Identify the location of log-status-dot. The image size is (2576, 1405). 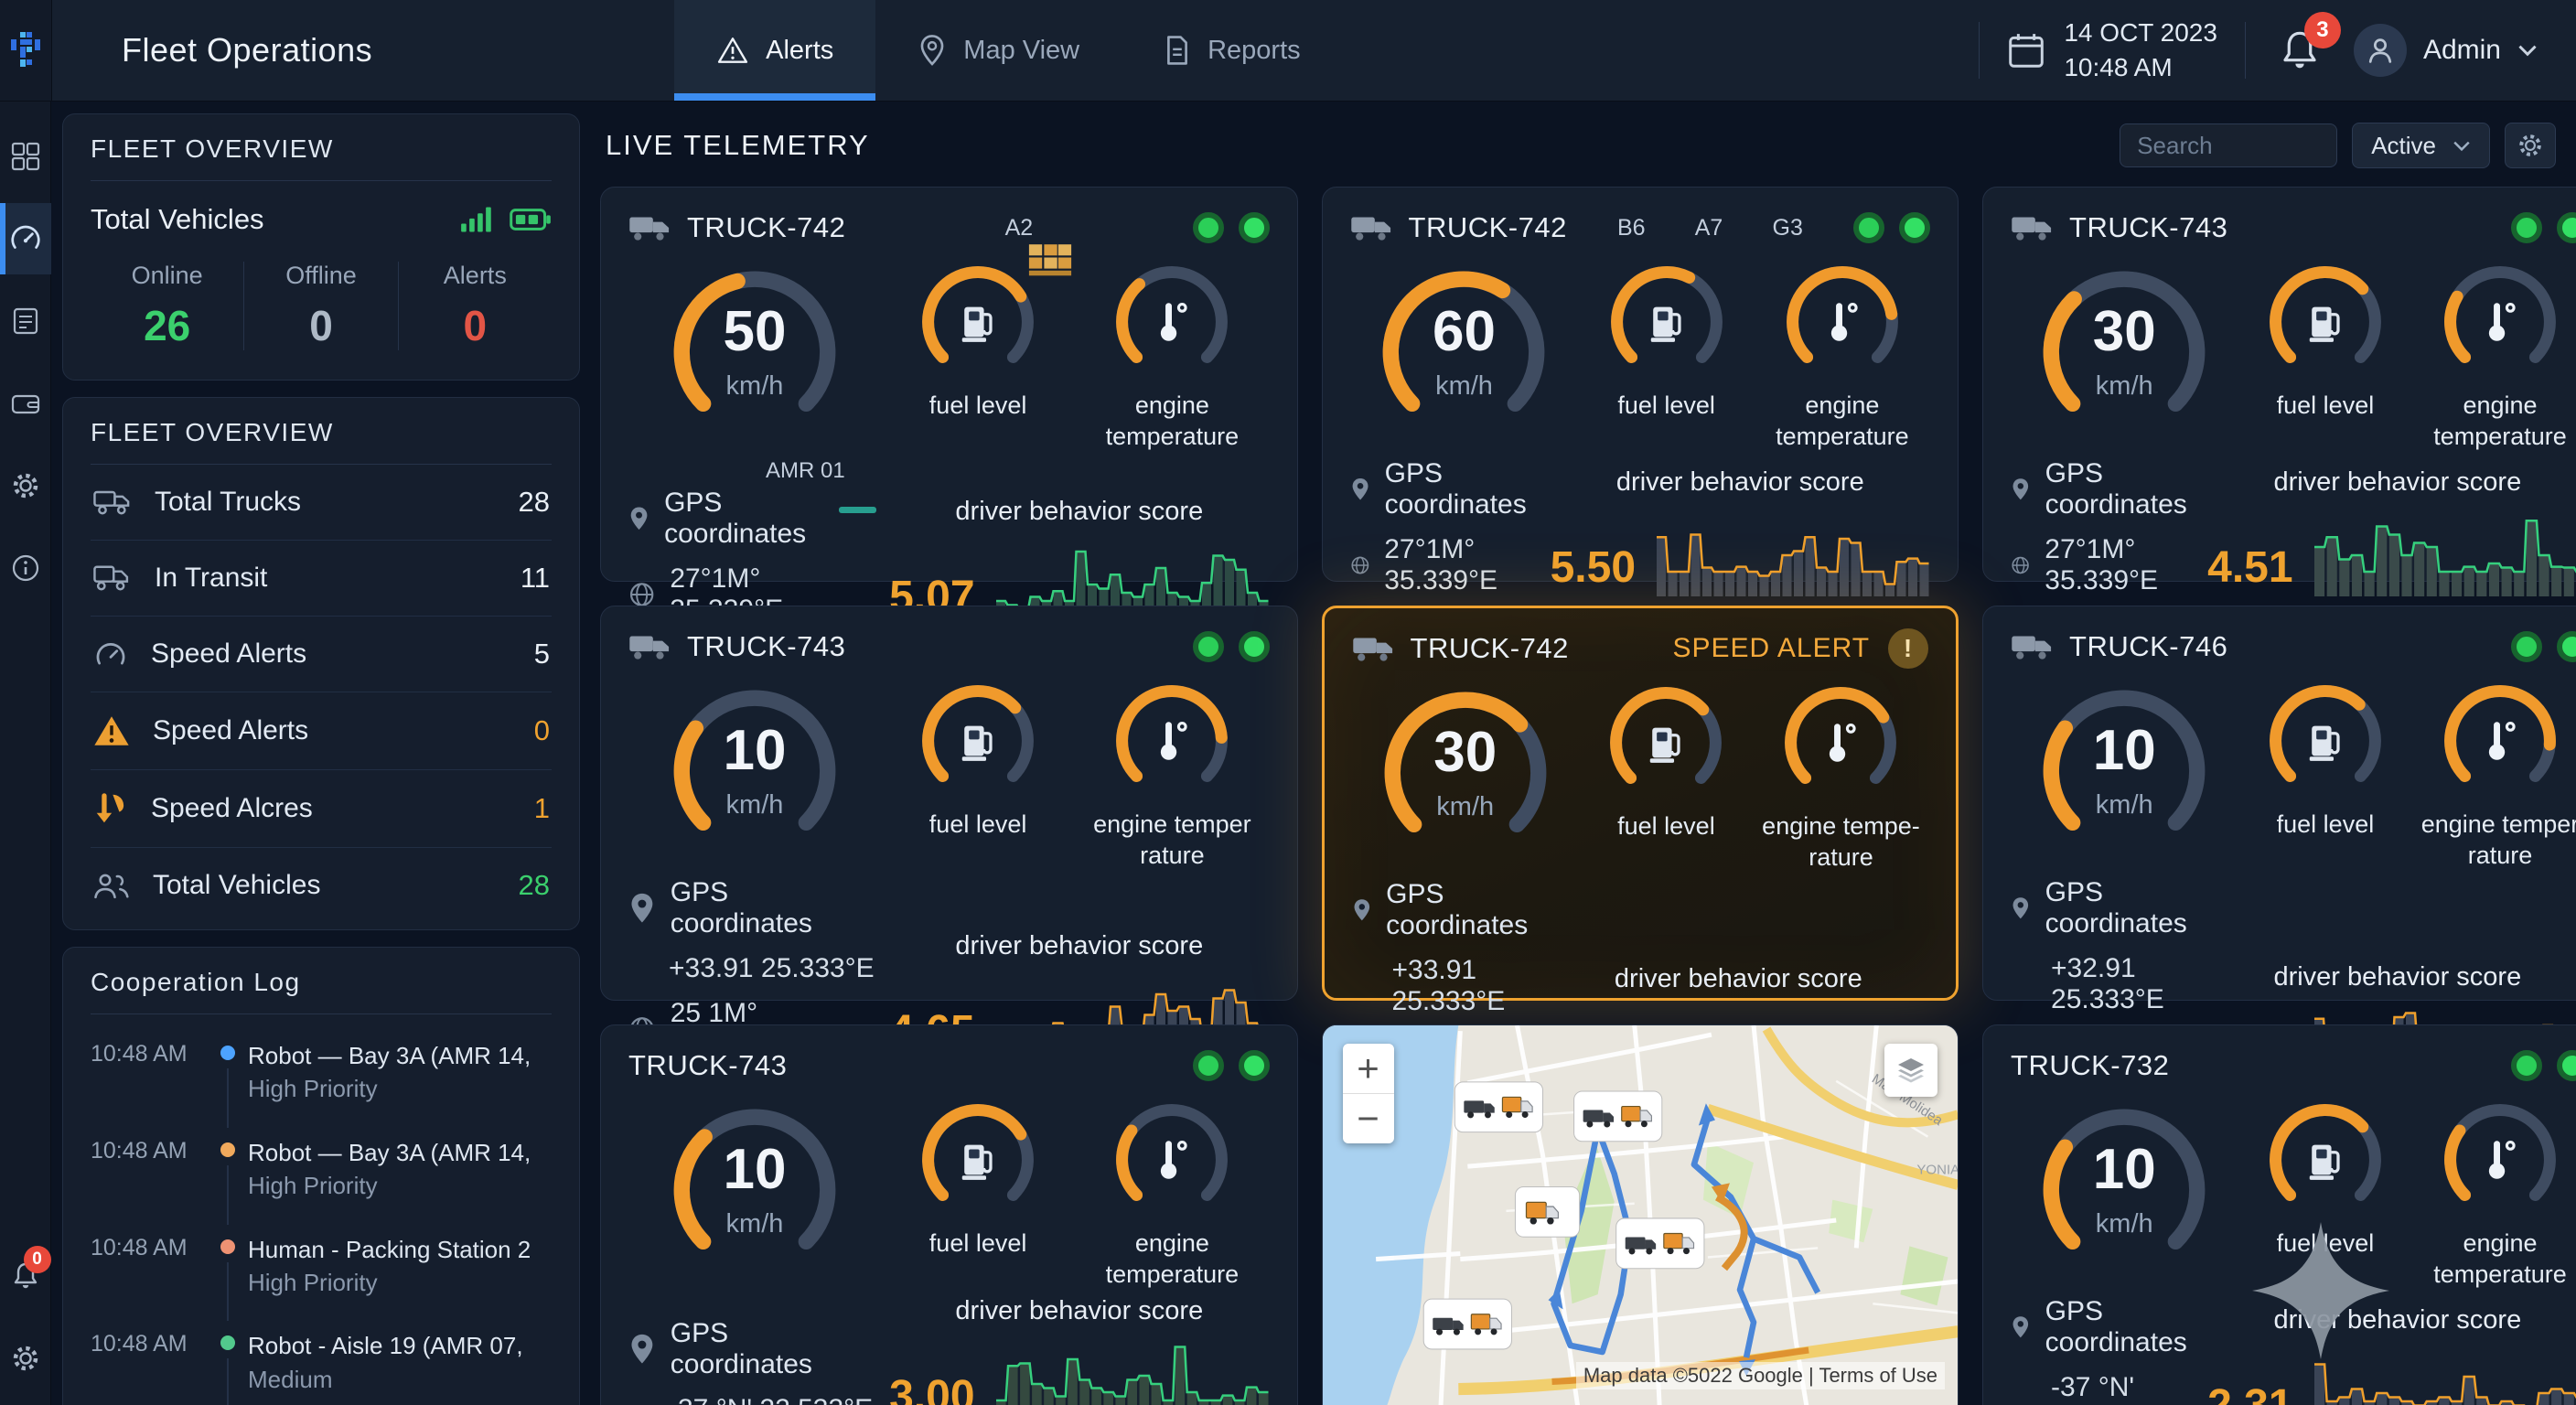
(228, 1343).